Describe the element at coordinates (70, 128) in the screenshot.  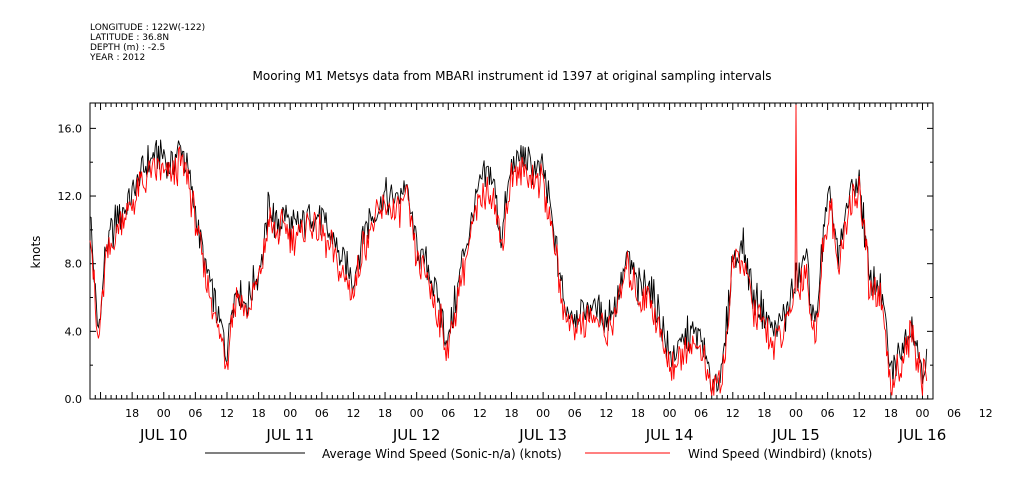
I see `y-tick-label: 16.0` at that location.